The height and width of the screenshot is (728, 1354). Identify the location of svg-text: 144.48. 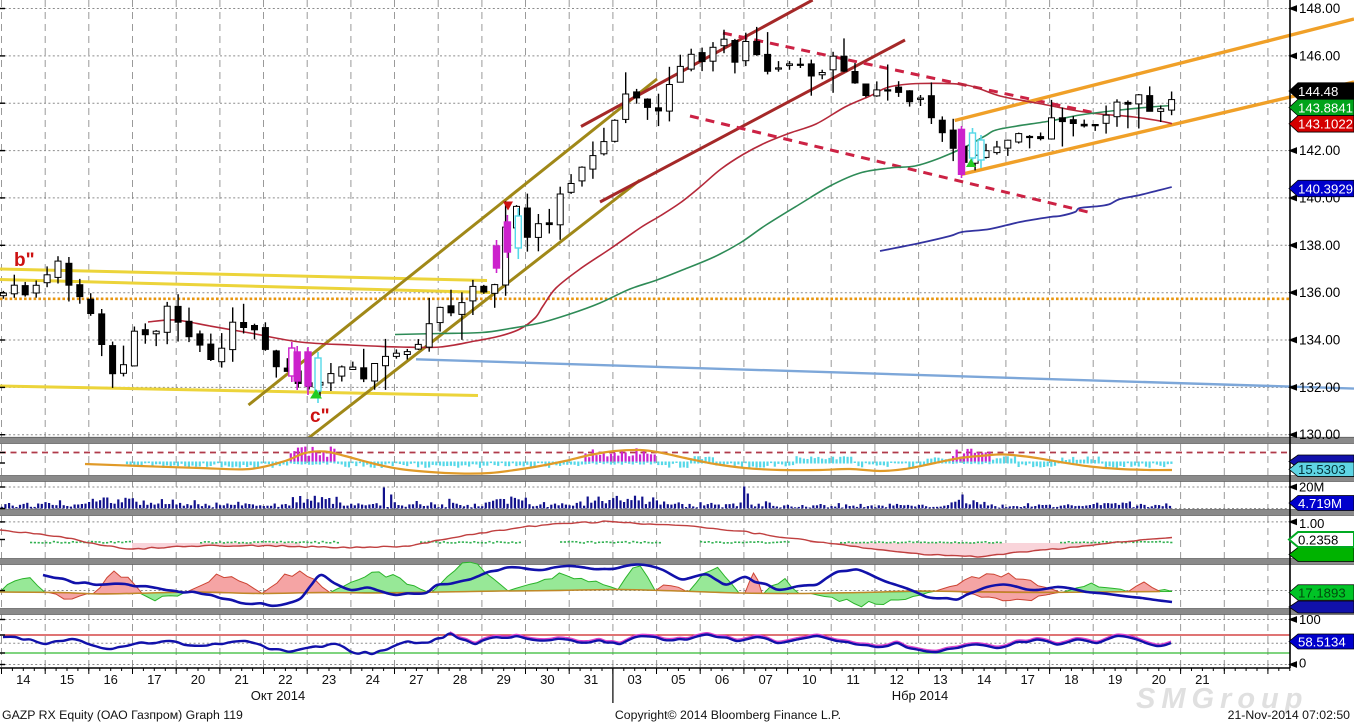
(1318, 91).